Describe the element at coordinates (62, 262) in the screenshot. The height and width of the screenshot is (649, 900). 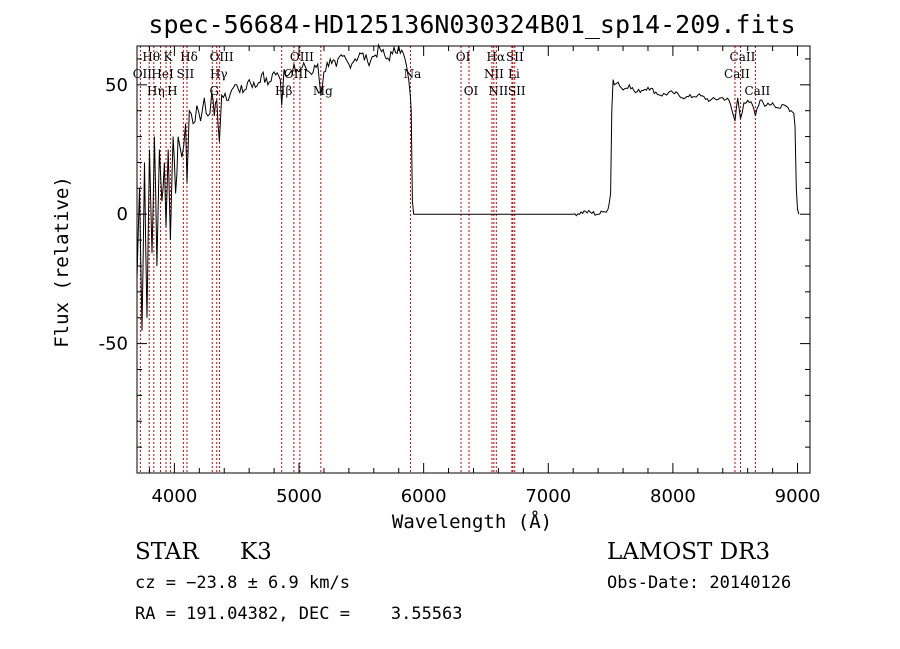
I see `y-axis-label: Flux (relative)` at that location.